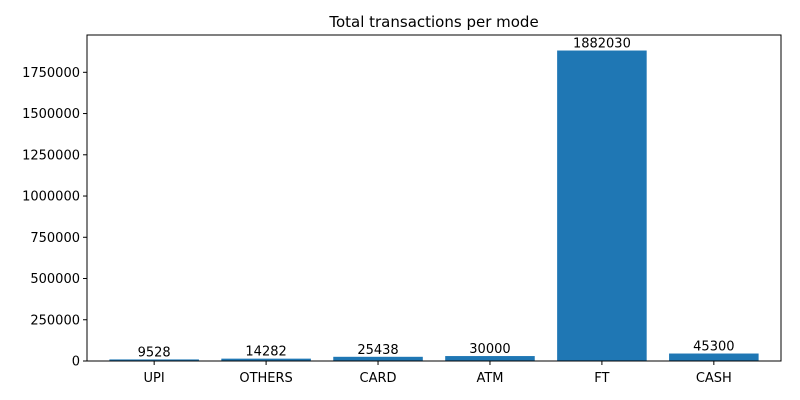 The height and width of the screenshot is (400, 800). I want to click on y-tick-label: 1250000, so click(51, 155).